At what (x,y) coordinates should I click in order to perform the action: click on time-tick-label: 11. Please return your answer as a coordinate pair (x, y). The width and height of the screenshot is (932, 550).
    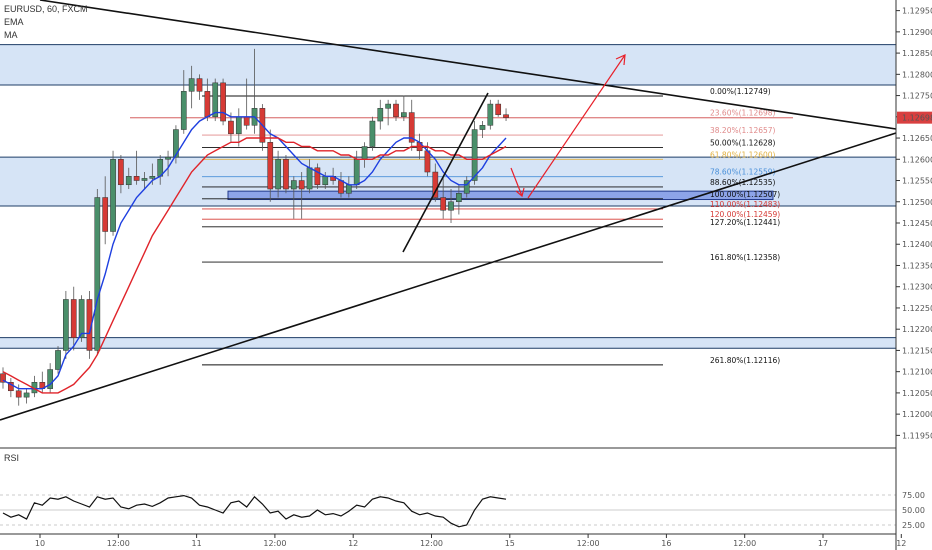
    Looking at the image, I should click on (197, 543).